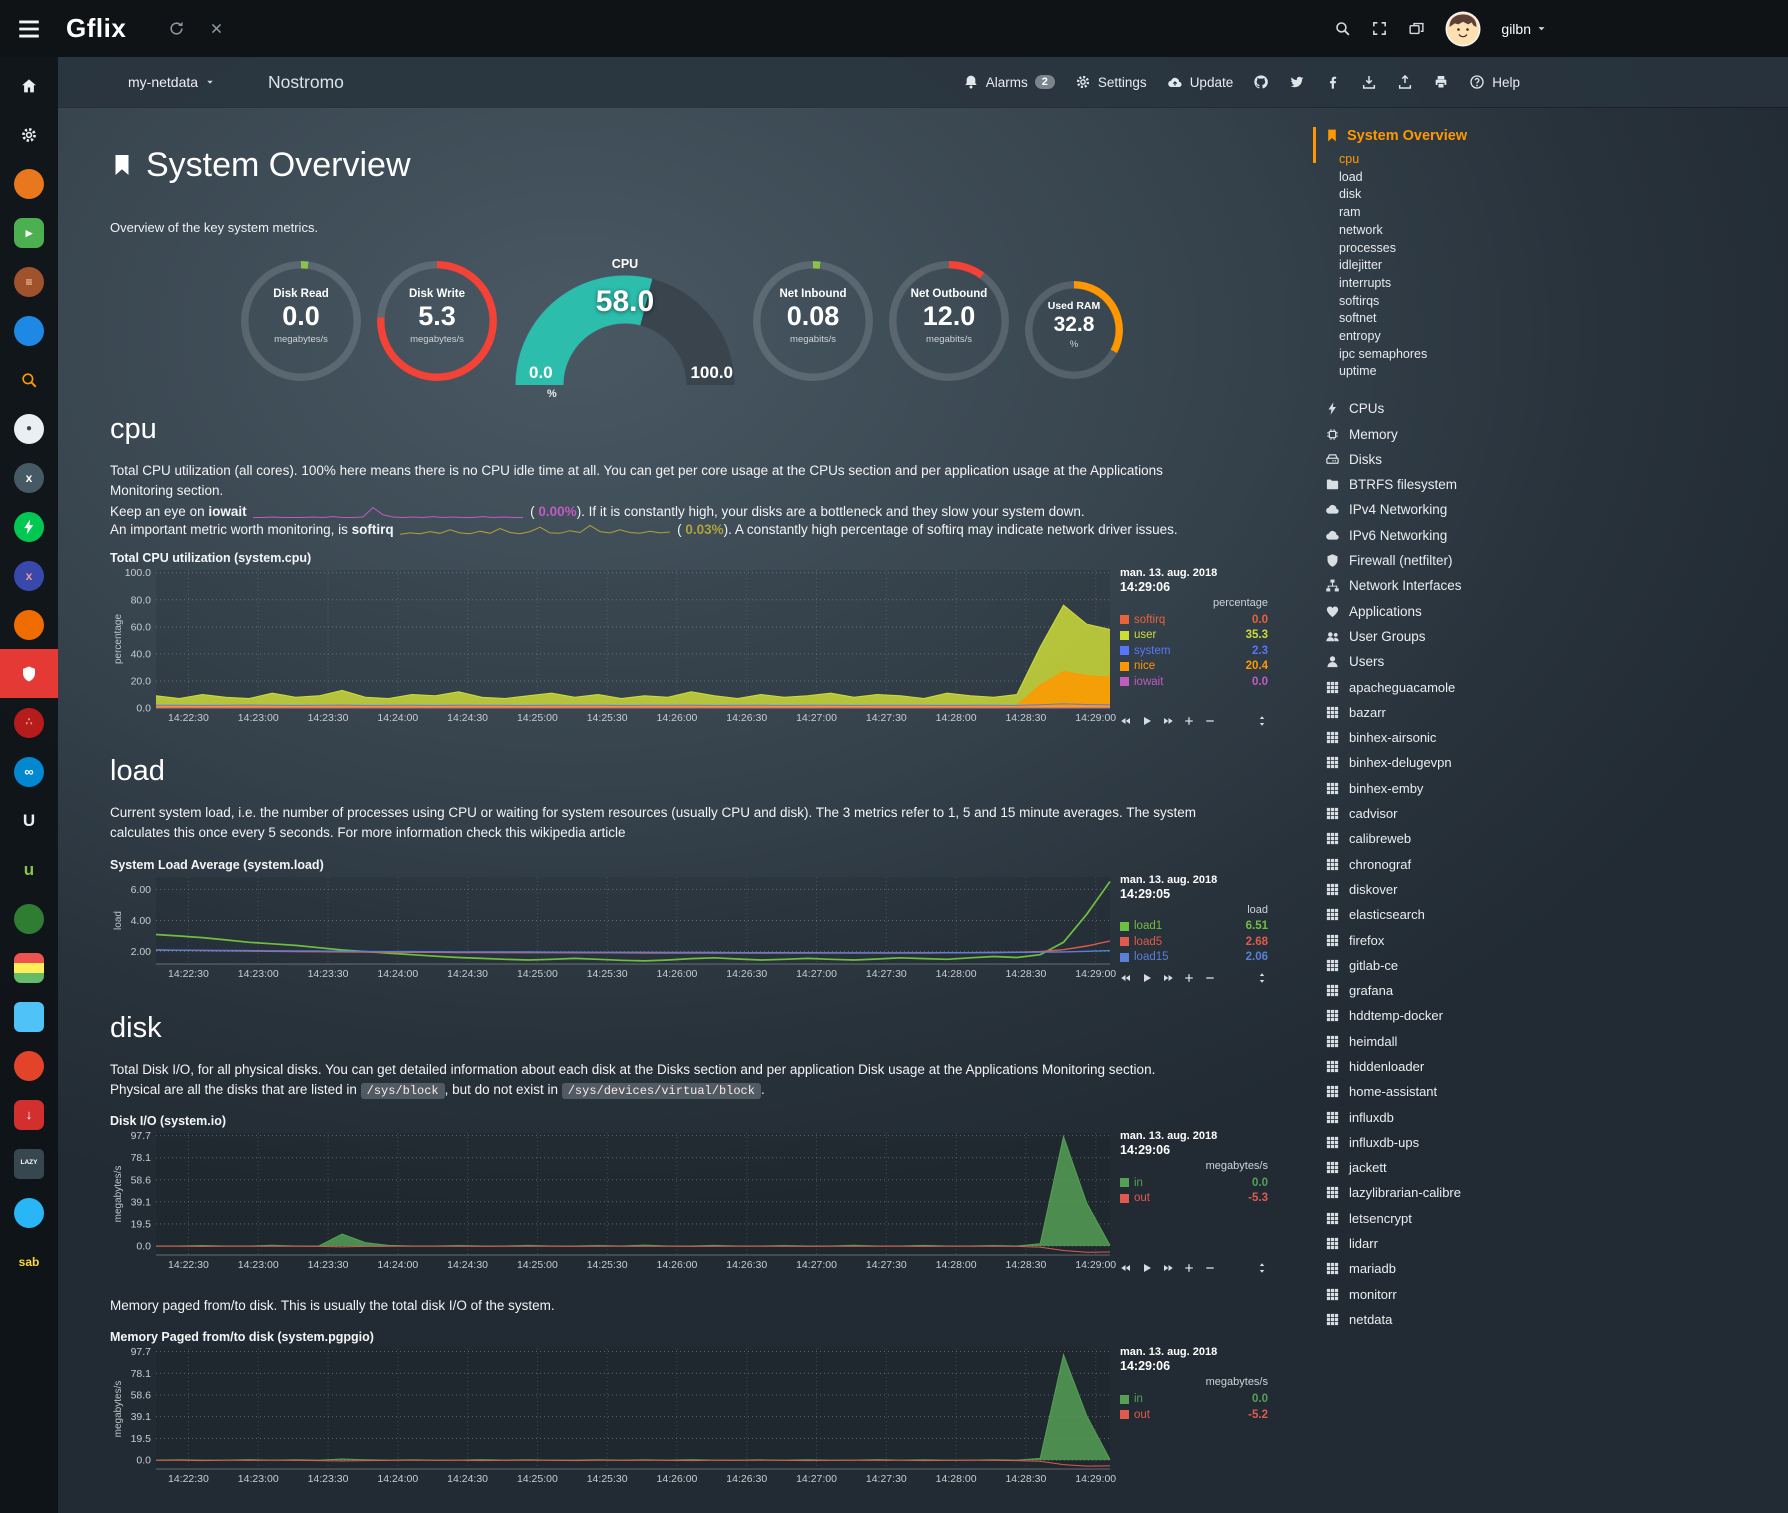 This screenshot has height=1513, width=1788. I want to click on app-red-dots: ∴, so click(29, 722).